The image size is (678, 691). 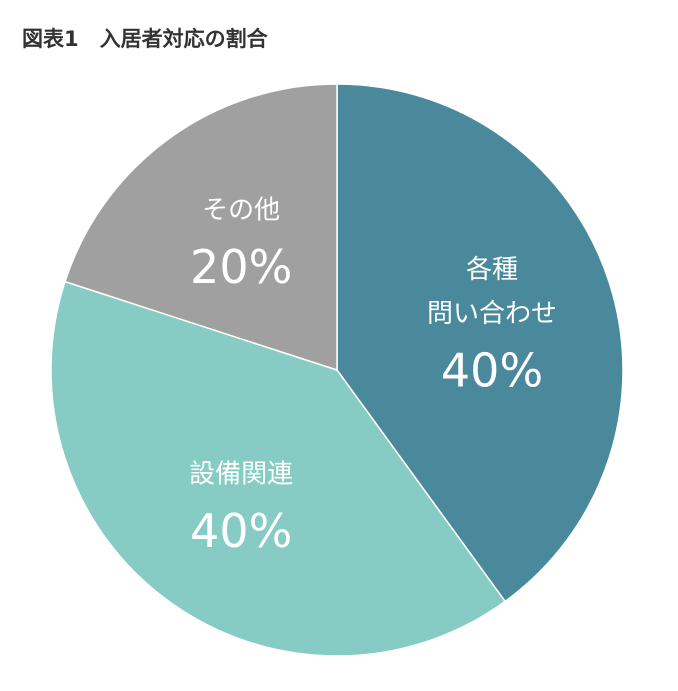 I want to click on slice-label: その他, so click(x=241, y=210).